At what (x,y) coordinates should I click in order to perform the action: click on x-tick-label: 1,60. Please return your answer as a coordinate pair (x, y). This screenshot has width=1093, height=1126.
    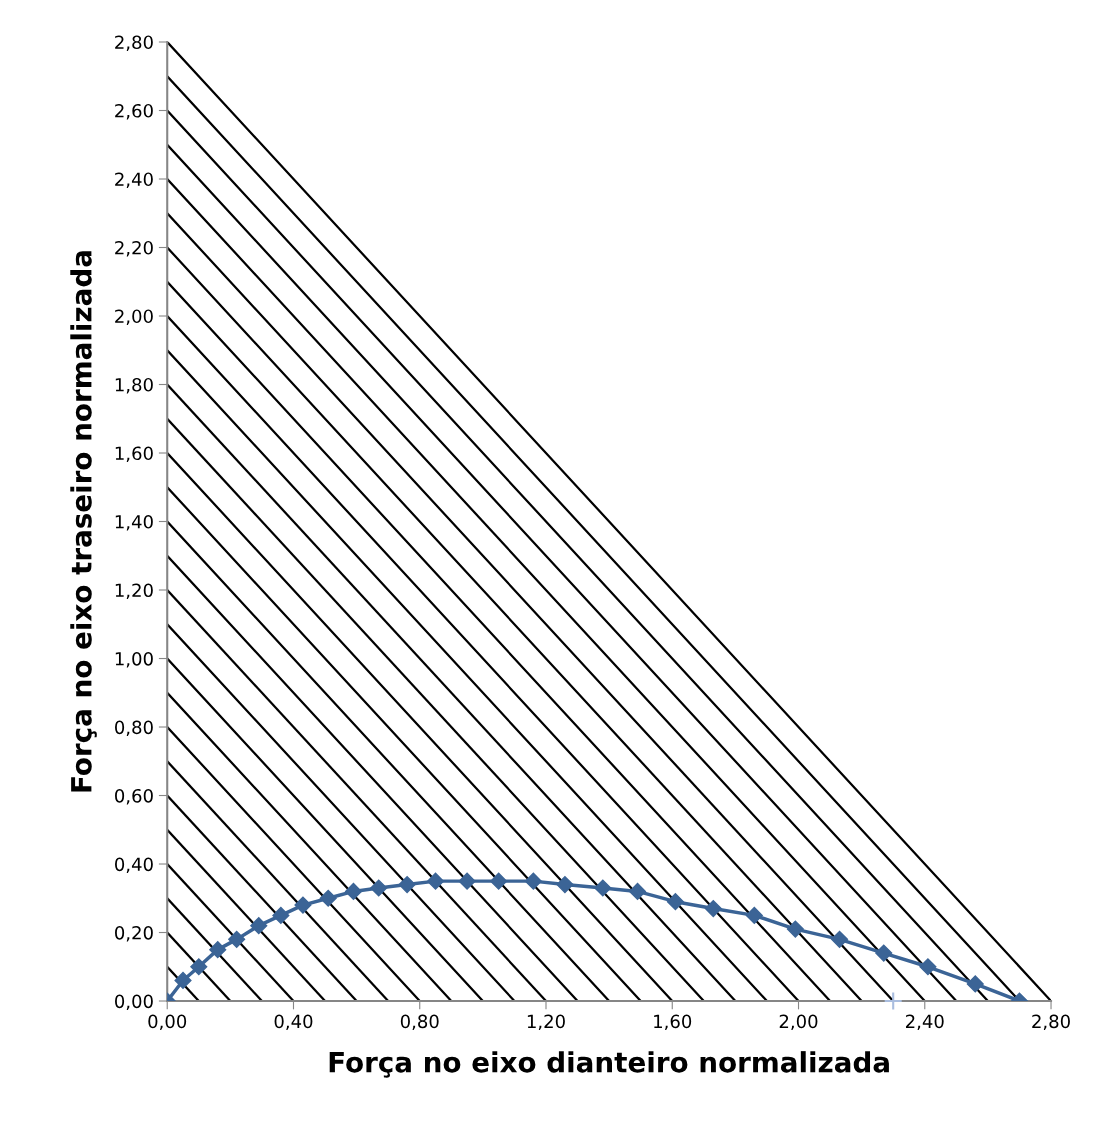
    Looking at the image, I should click on (673, 1022).